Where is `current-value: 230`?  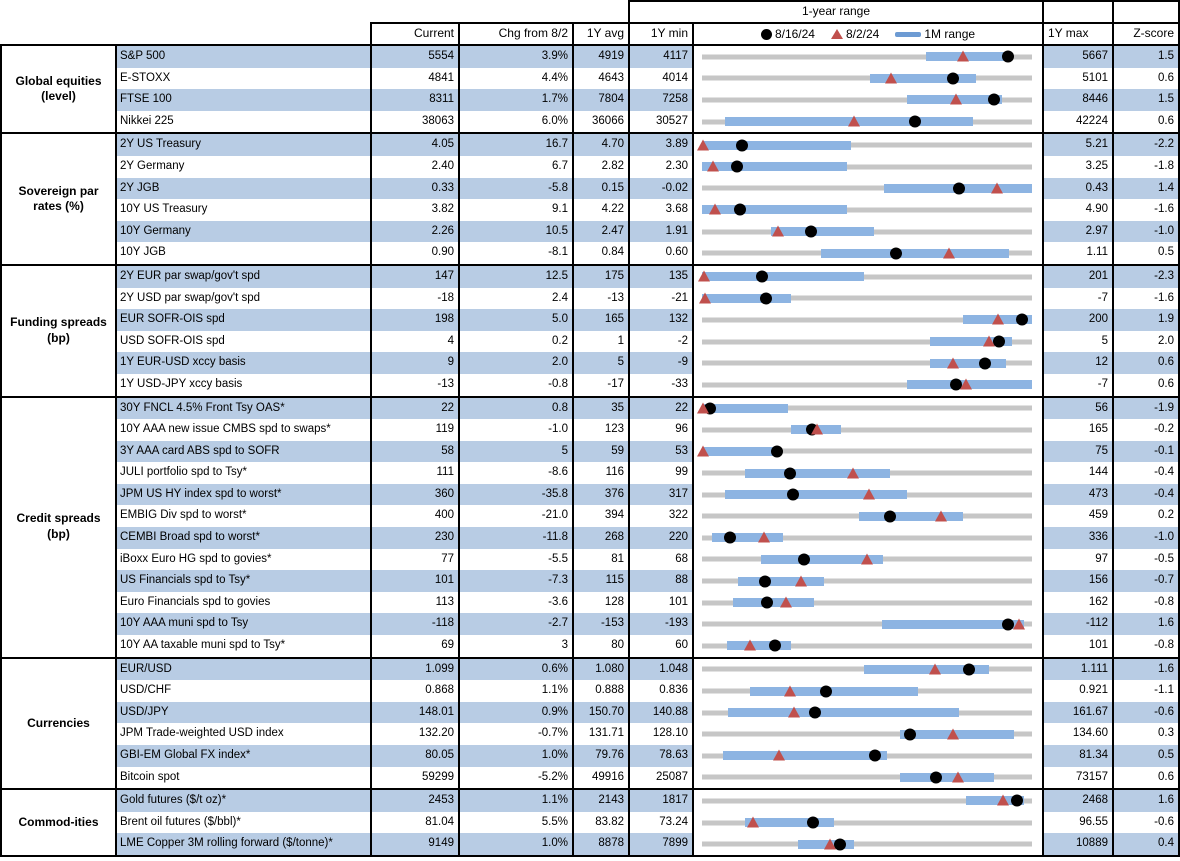 current-value: 230 is located at coordinates (414, 538).